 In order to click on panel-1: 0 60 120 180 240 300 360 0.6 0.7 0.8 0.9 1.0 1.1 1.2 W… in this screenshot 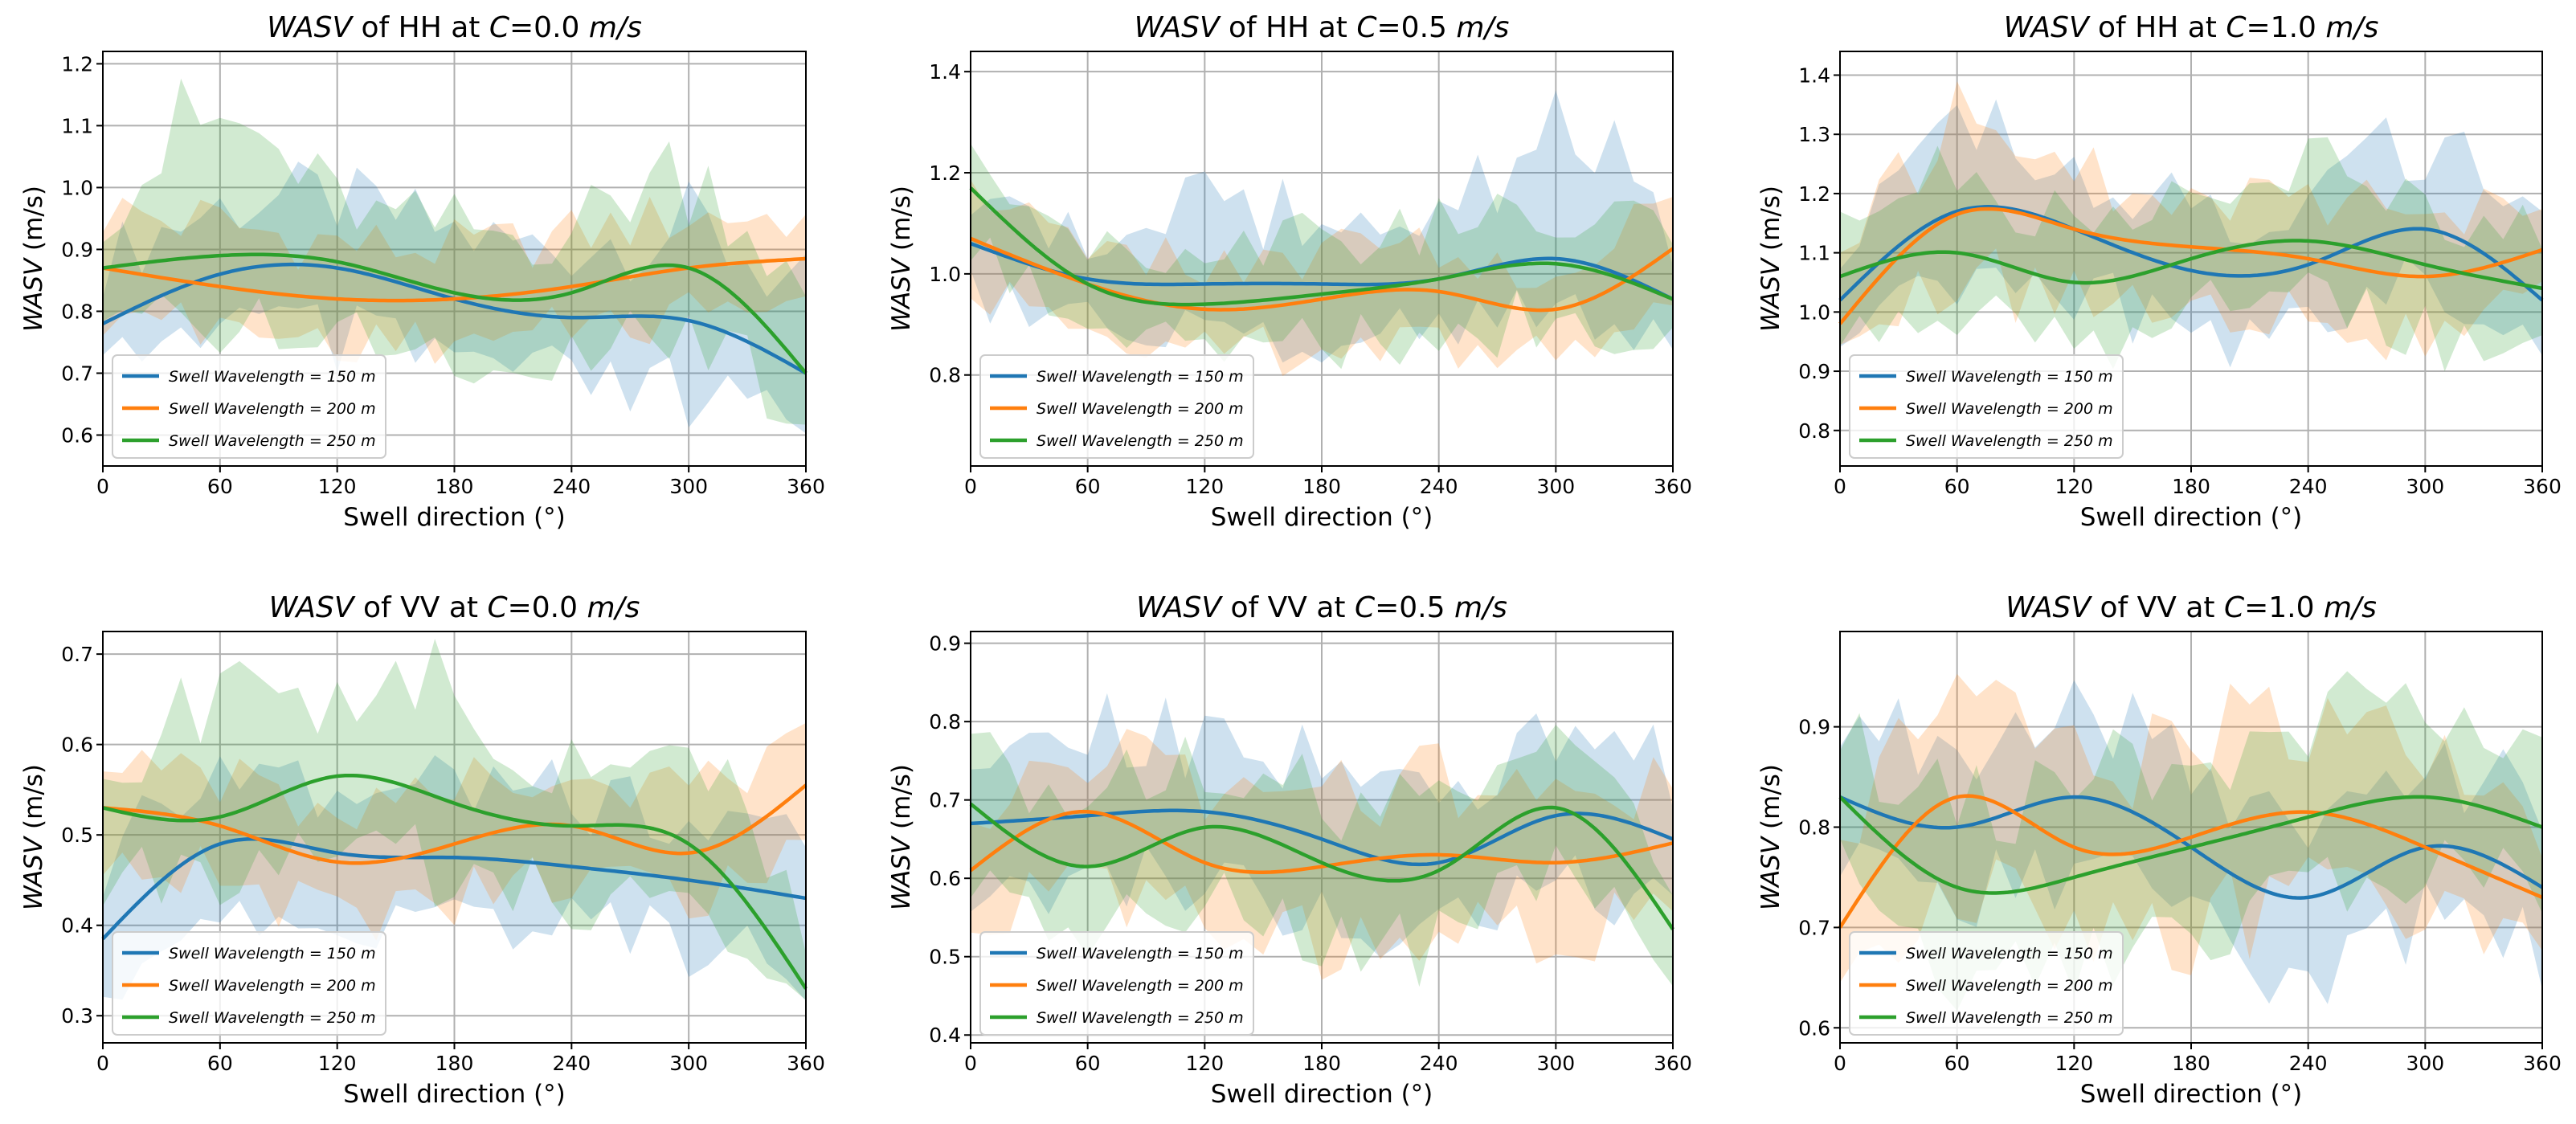, I will do `click(422, 271)`.